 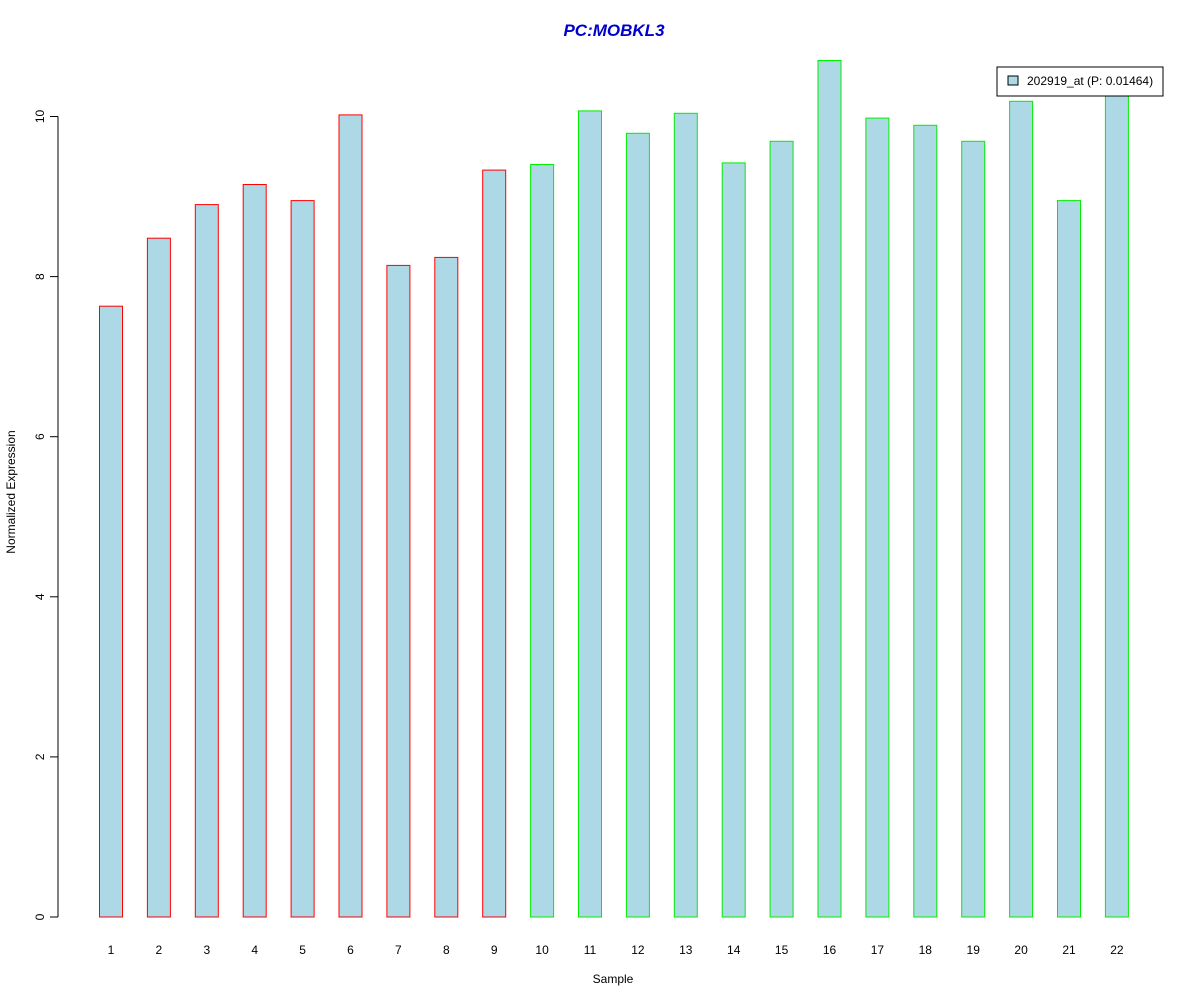 I want to click on x-tick-label: 12, so click(x=638, y=950).